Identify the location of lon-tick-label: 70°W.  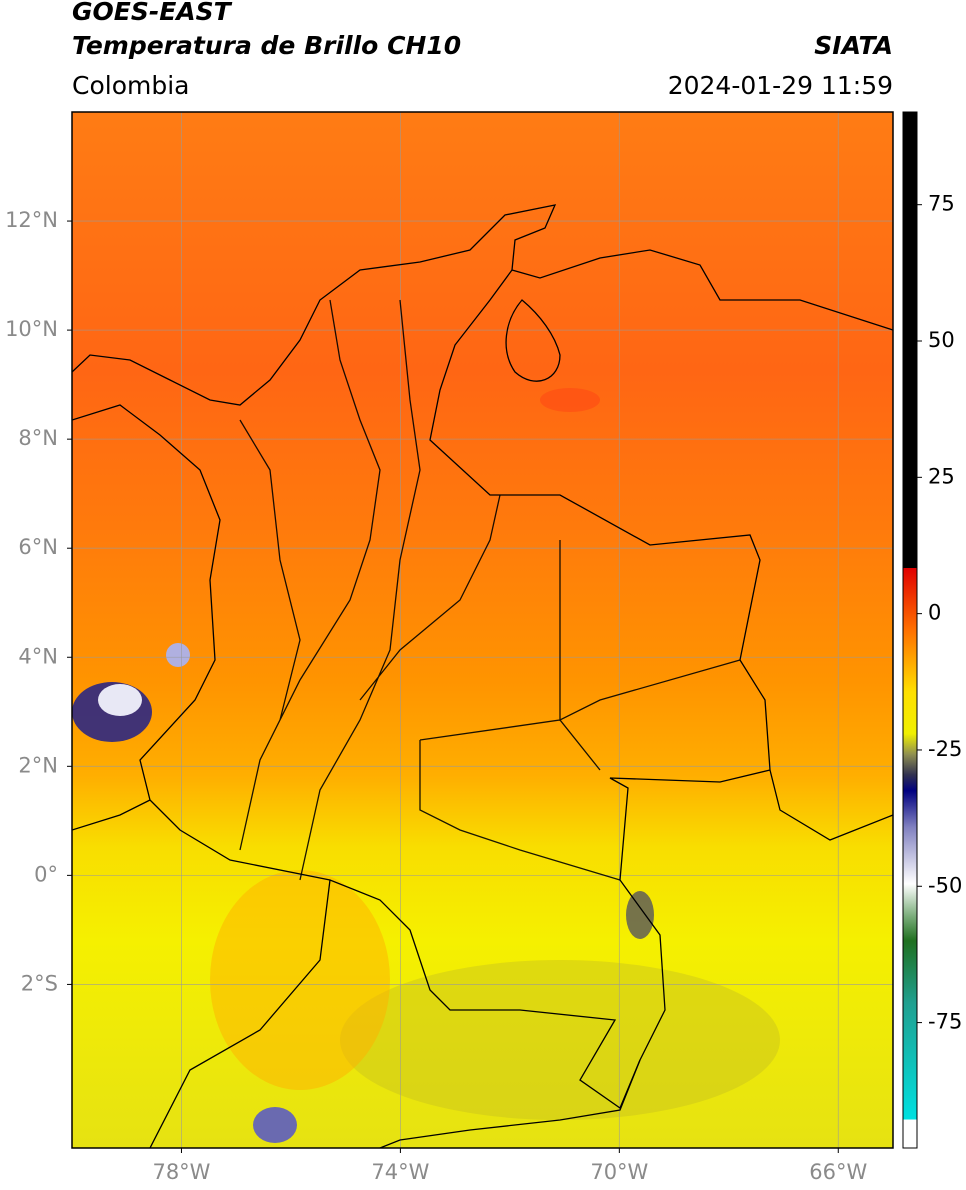
(619, 1172).